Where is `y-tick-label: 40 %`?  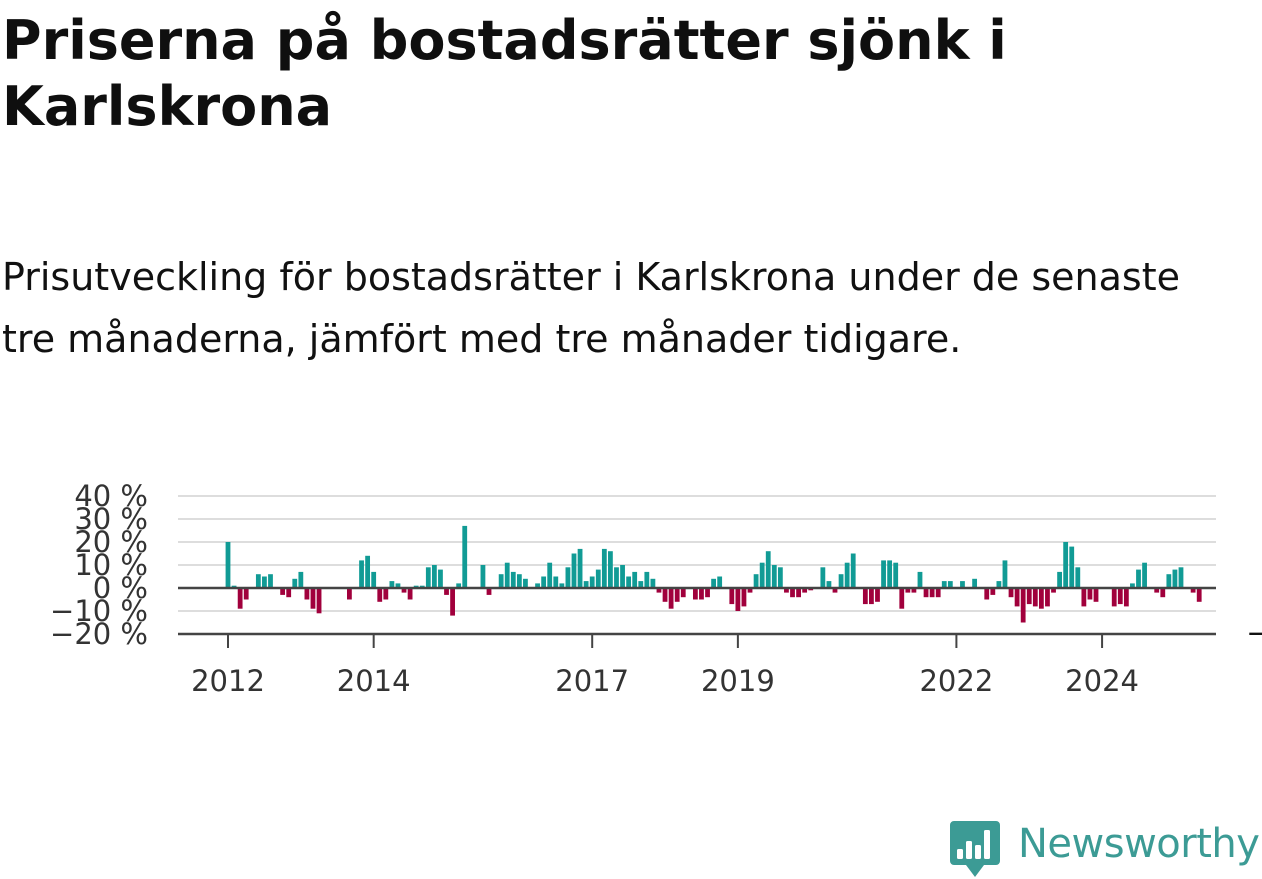 y-tick-label: 40 % is located at coordinates (111, 496).